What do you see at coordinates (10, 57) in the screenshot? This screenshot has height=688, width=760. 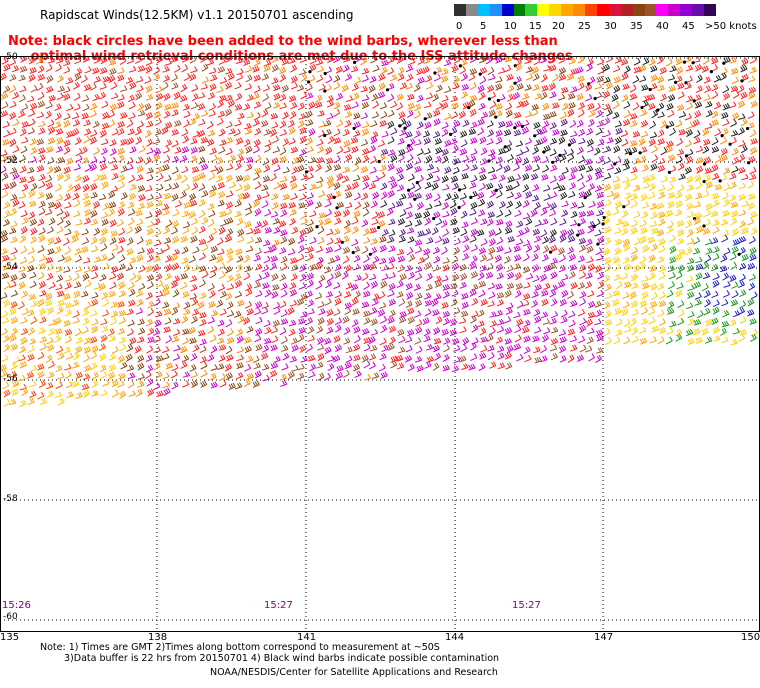 I see `latitude-label: -50` at bounding box center [10, 57].